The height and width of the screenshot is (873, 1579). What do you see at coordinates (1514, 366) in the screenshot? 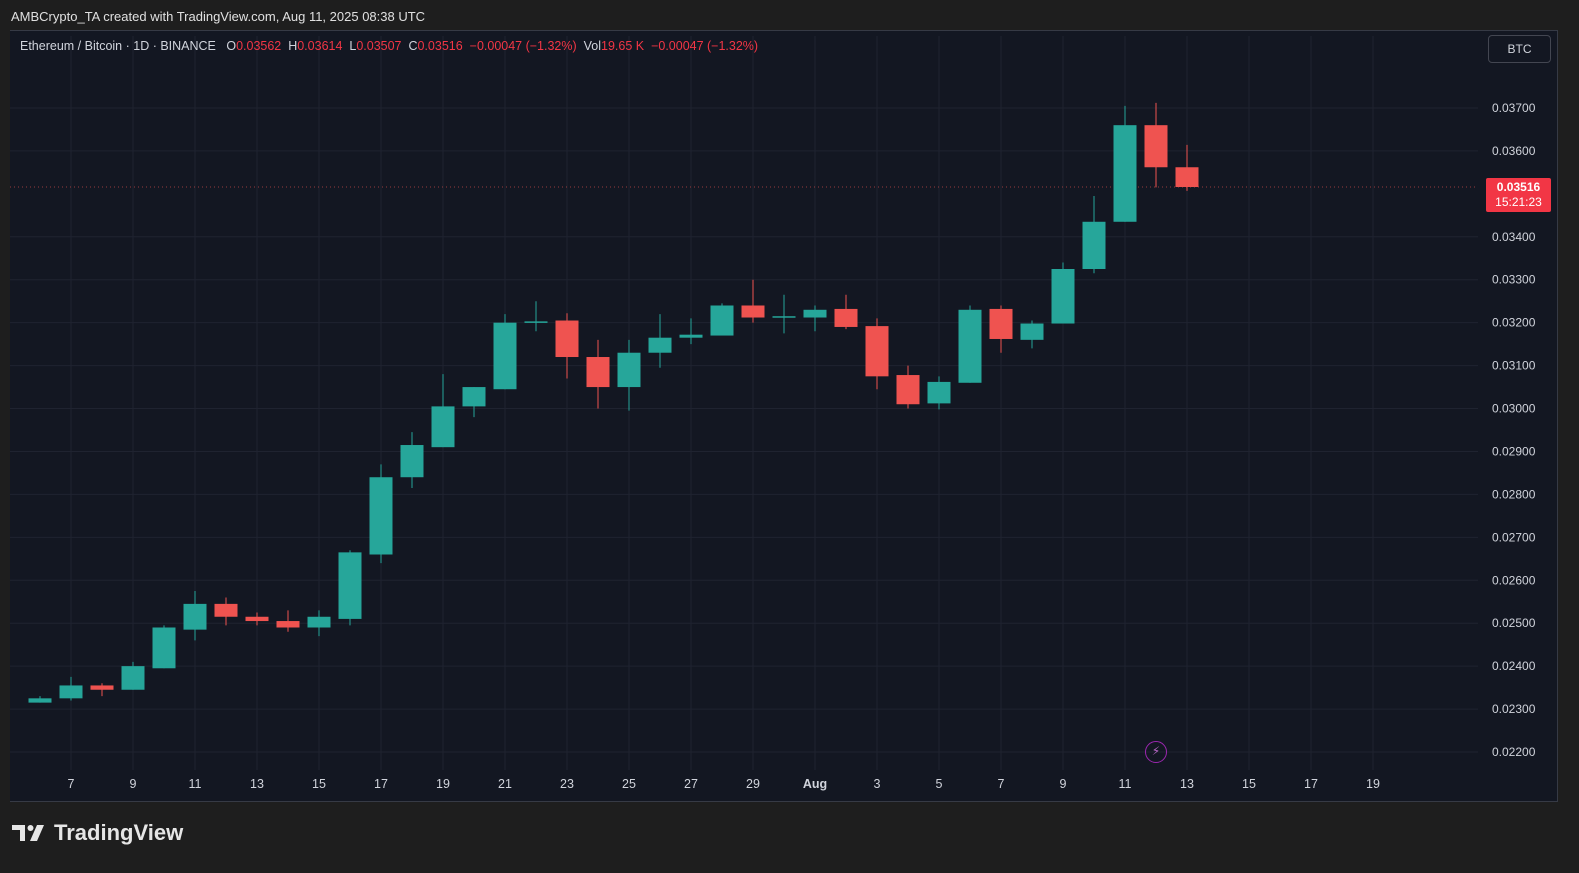
I see `price-tick-label: 0.03100` at bounding box center [1514, 366].